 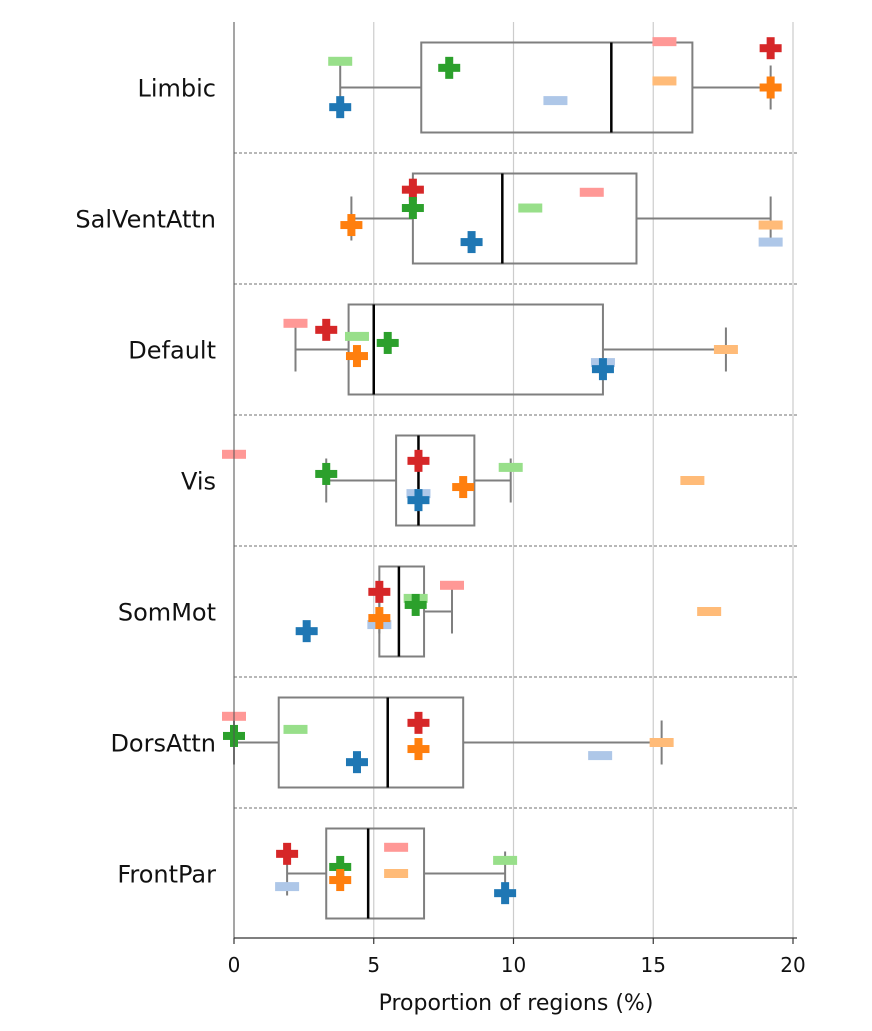 I want to click on category-label-vis: Vis, so click(x=198, y=482).